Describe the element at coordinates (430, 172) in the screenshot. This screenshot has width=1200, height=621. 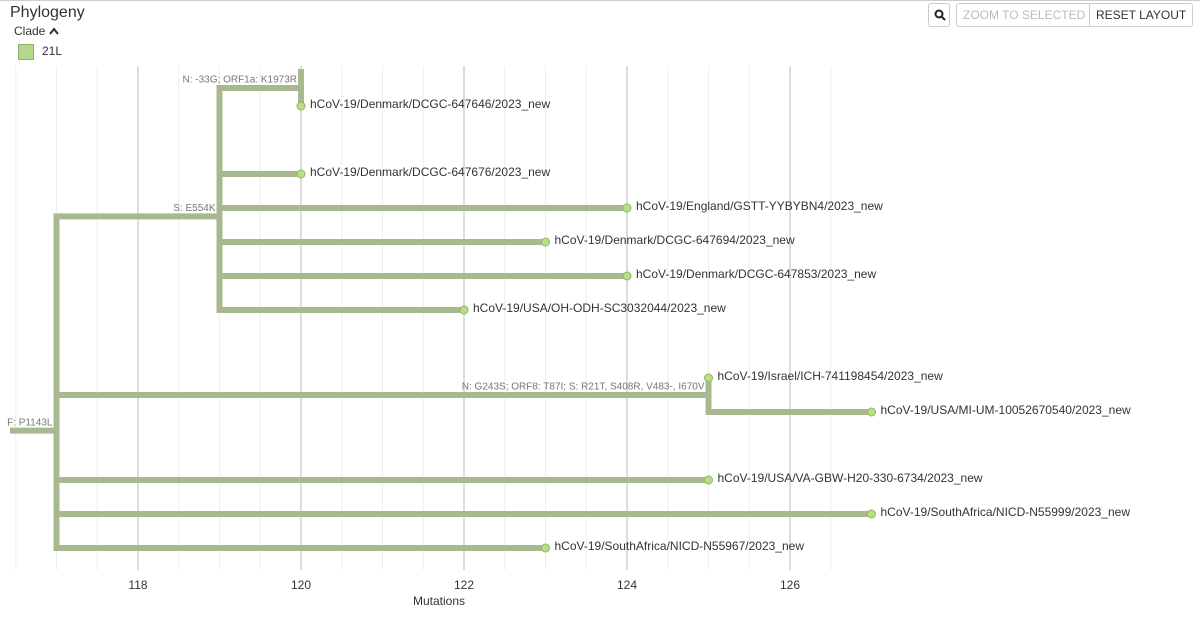
I see `tip-label: hCoV-19/Denmark/DCGC-647676/2023_new` at that location.